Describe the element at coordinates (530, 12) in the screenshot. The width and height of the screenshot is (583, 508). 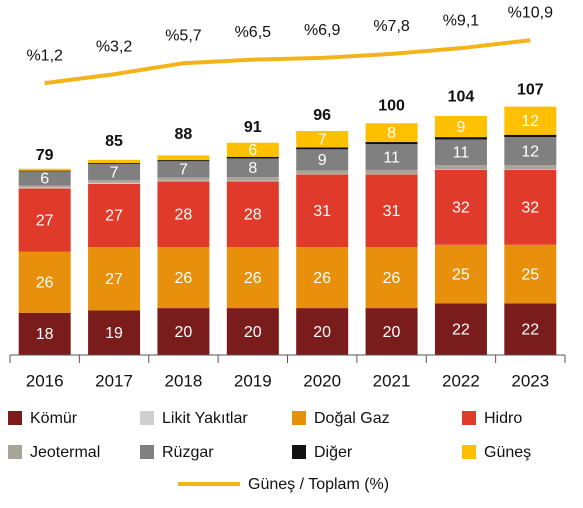
I see `line-label: %10,9` at that location.